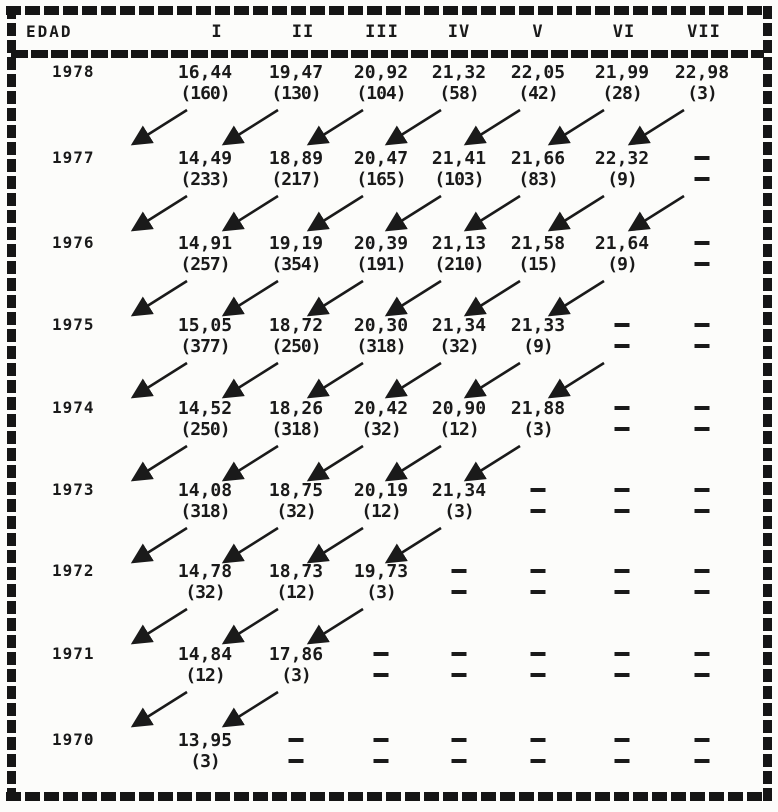  I want to click on sample-size: (83), so click(538, 179).